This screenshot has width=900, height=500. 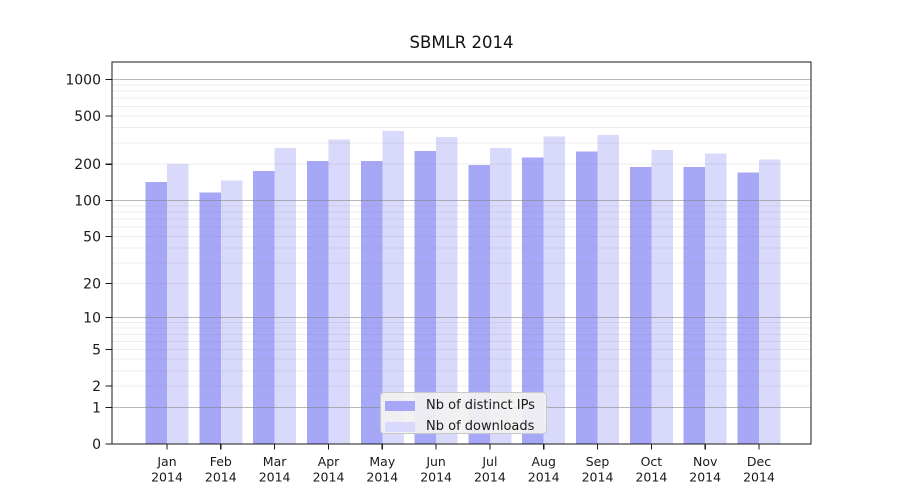 What do you see at coordinates (587, 297) in the screenshot?
I see `bar-ips-sep` at bounding box center [587, 297].